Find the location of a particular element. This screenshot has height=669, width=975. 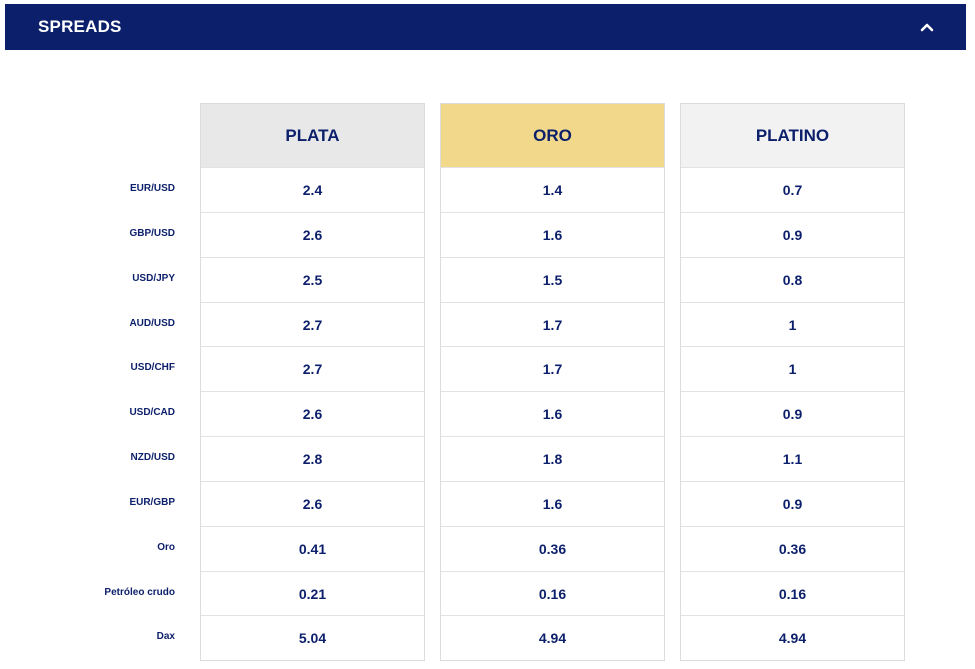

spread-cell: 1.8 is located at coordinates (552, 458).